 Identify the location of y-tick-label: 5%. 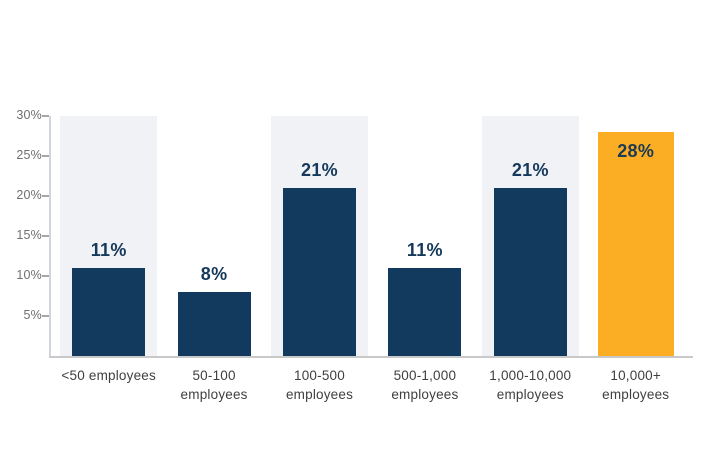
(32, 315).